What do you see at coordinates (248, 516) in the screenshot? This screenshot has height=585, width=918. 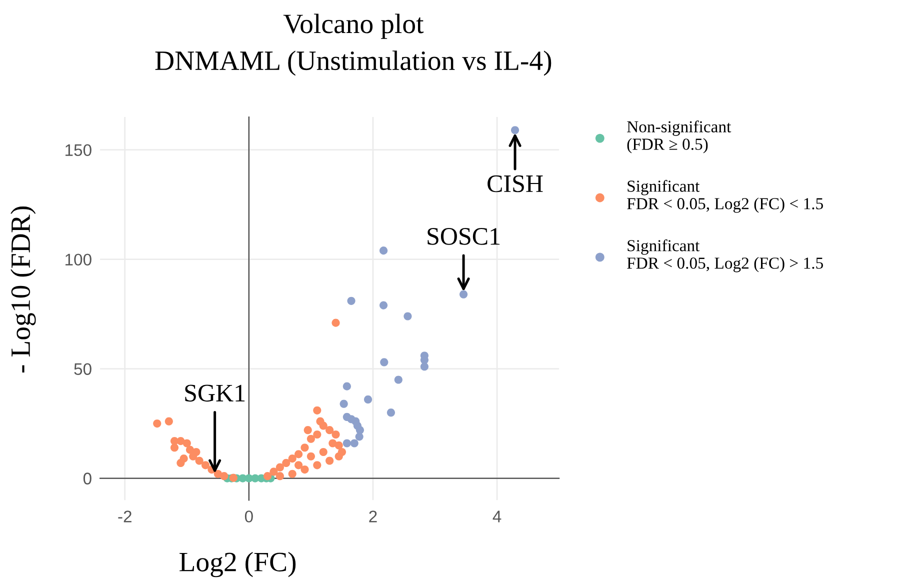 I see `x-tick-label: 0` at bounding box center [248, 516].